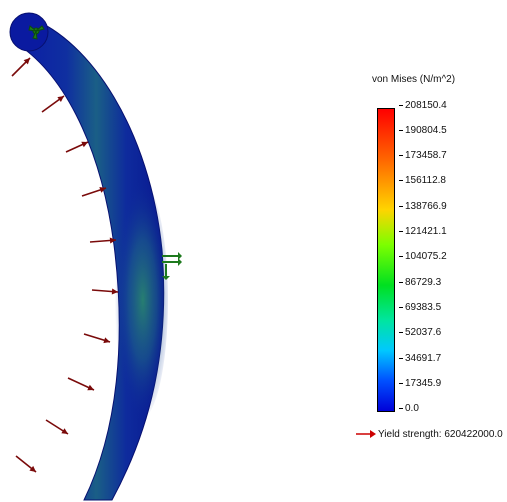 The height and width of the screenshot is (502, 507). I want to click on legend-tick: 17345.9, so click(420, 383).